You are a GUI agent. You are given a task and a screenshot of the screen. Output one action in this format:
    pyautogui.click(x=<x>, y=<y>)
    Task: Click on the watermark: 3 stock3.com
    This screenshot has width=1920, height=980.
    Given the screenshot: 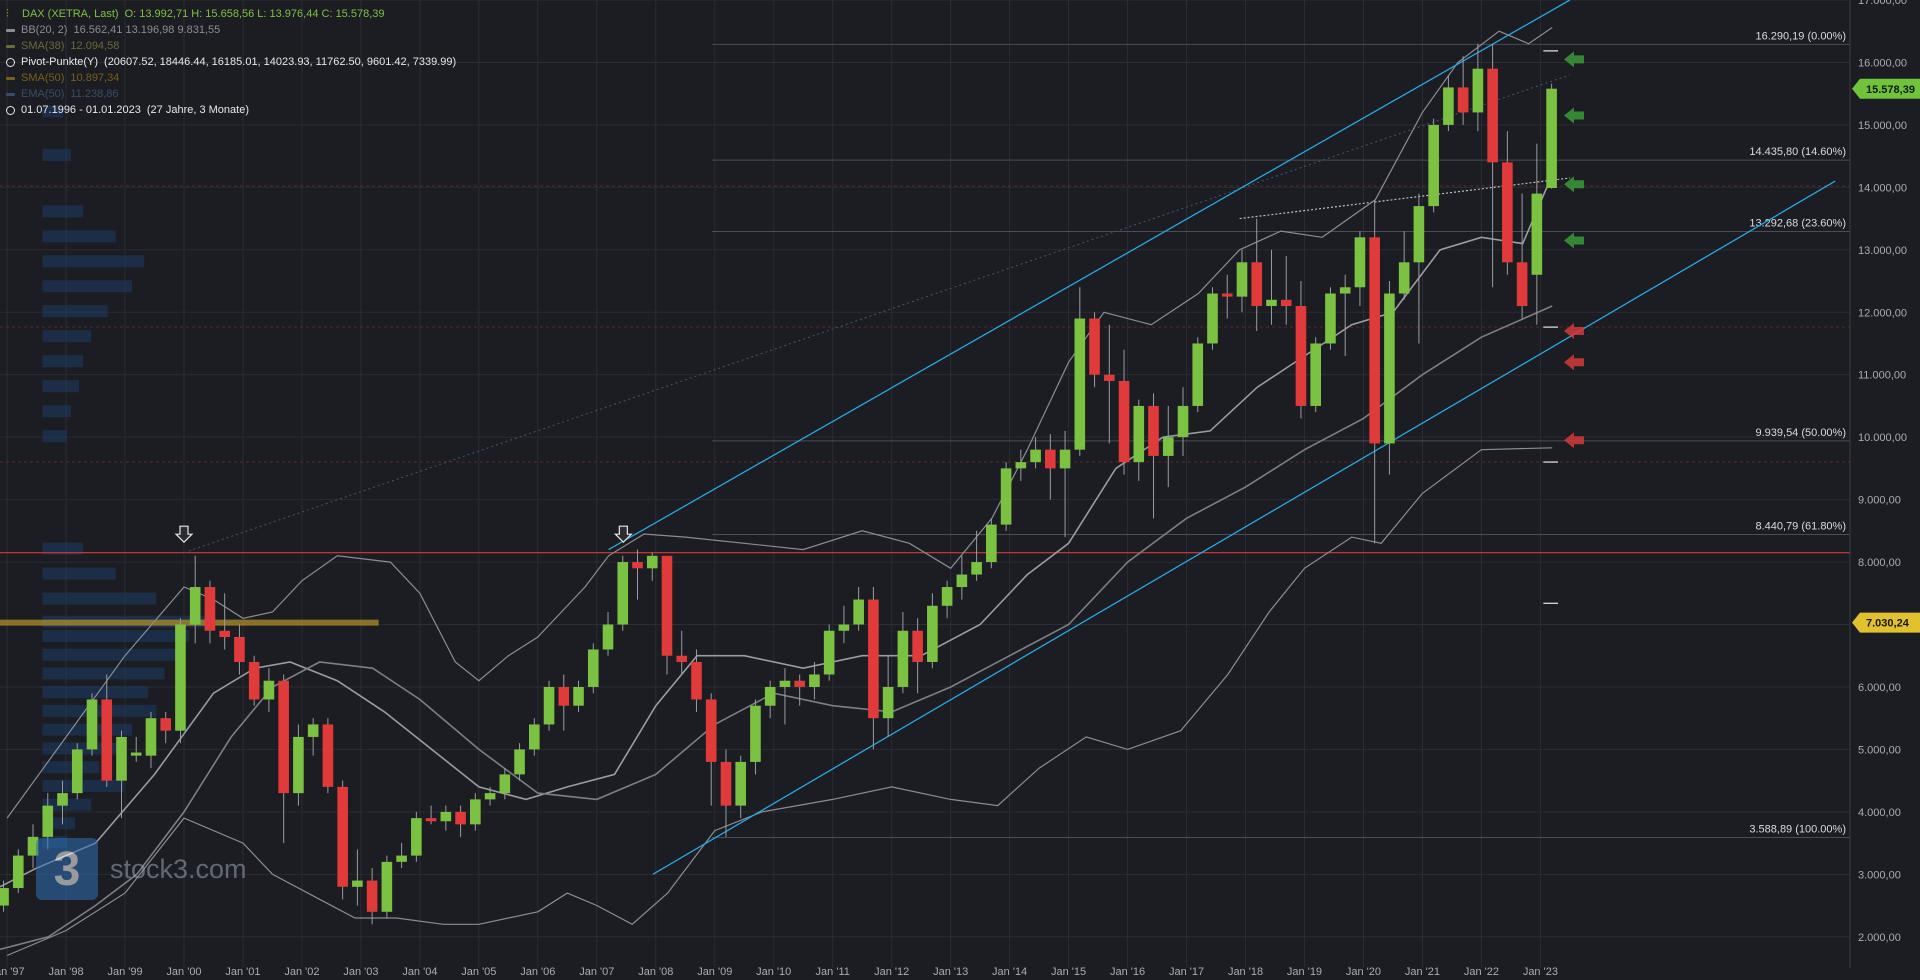 What is the action you would take?
    pyautogui.click(x=141, y=869)
    